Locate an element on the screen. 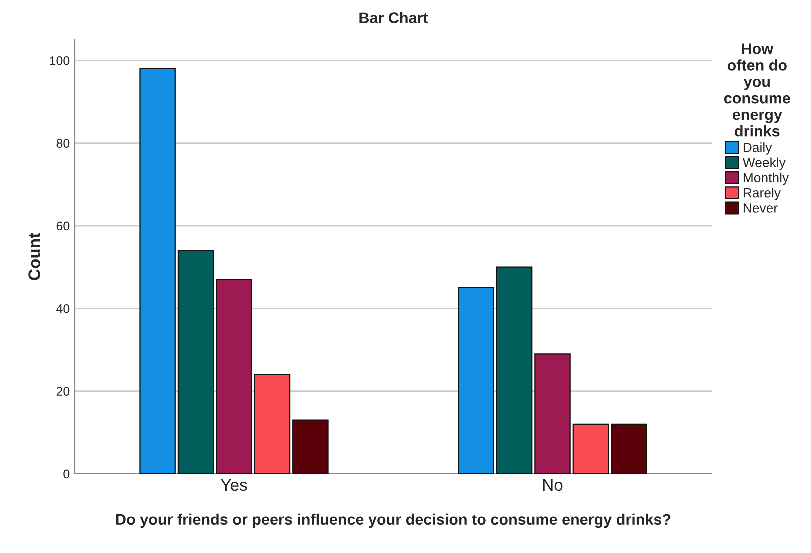  y-tick-label: 60 is located at coordinates (63, 226).